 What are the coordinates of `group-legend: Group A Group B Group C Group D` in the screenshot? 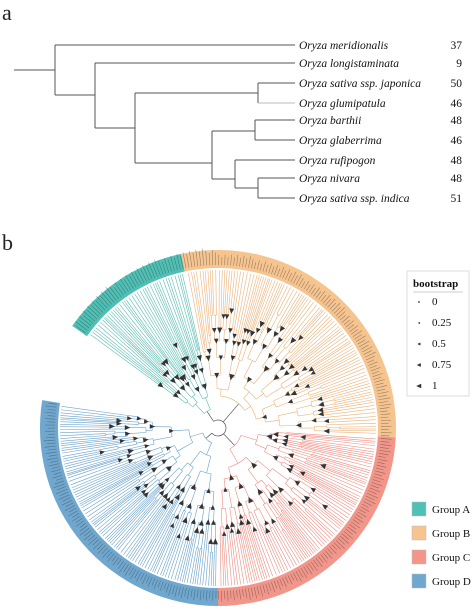 It's located at (441, 545).